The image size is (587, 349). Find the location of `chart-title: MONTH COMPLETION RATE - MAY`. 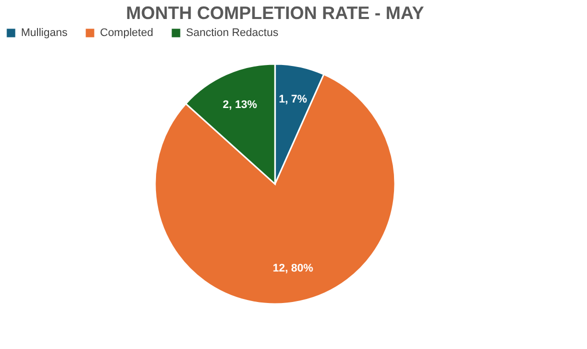

chart-title: MONTH COMPLETION RATE - MAY is located at coordinates (275, 13).